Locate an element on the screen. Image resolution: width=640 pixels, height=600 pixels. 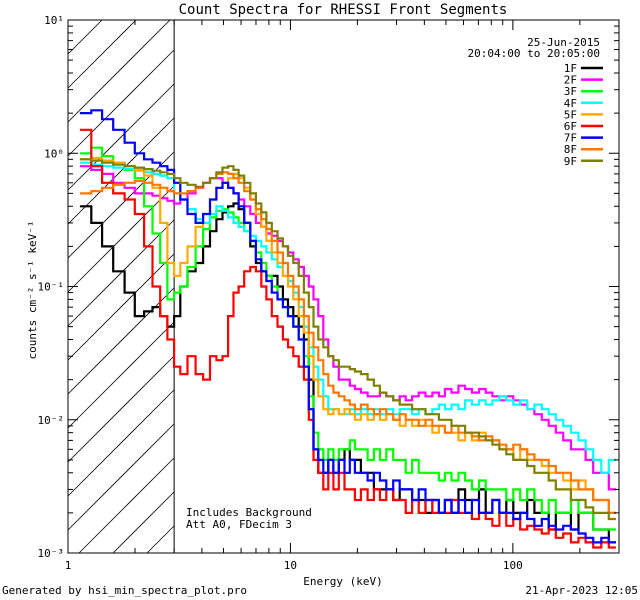
legend-label-7F: 7F is located at coordinates (570, 138).